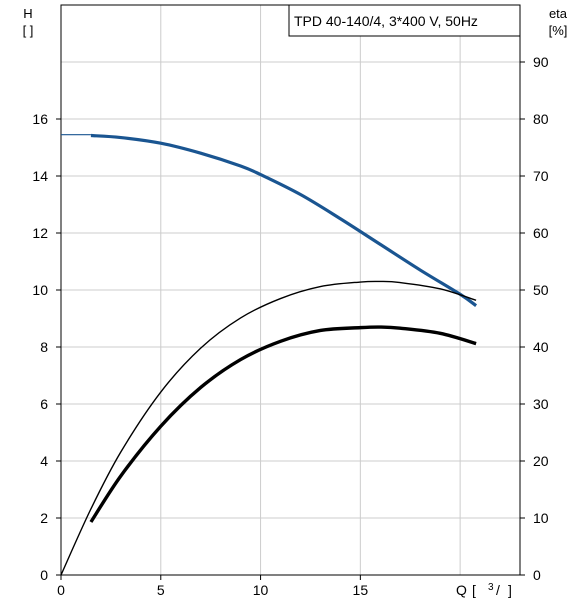 This screenshot has height=604, width=581. What do you see at coordinates (541, 518) in the screenshot?
I see `y-tick-label-right: 10` at bounding box center [541, 518].